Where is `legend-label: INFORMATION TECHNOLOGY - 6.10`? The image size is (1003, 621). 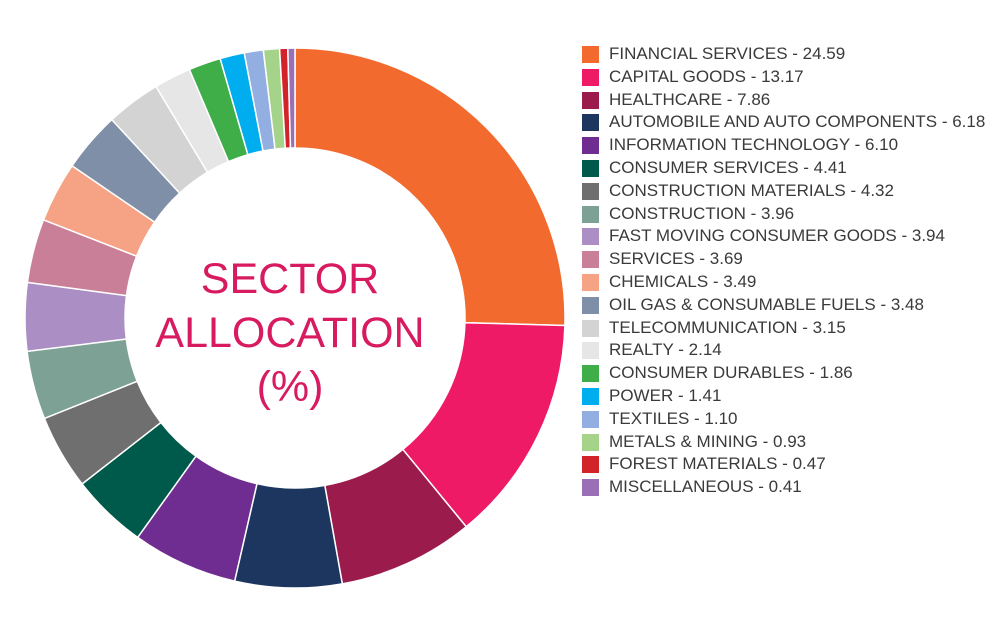 legend-label: INFORMATION TECHNOLOGY - 6.10 is located at coordinates (754, 145).